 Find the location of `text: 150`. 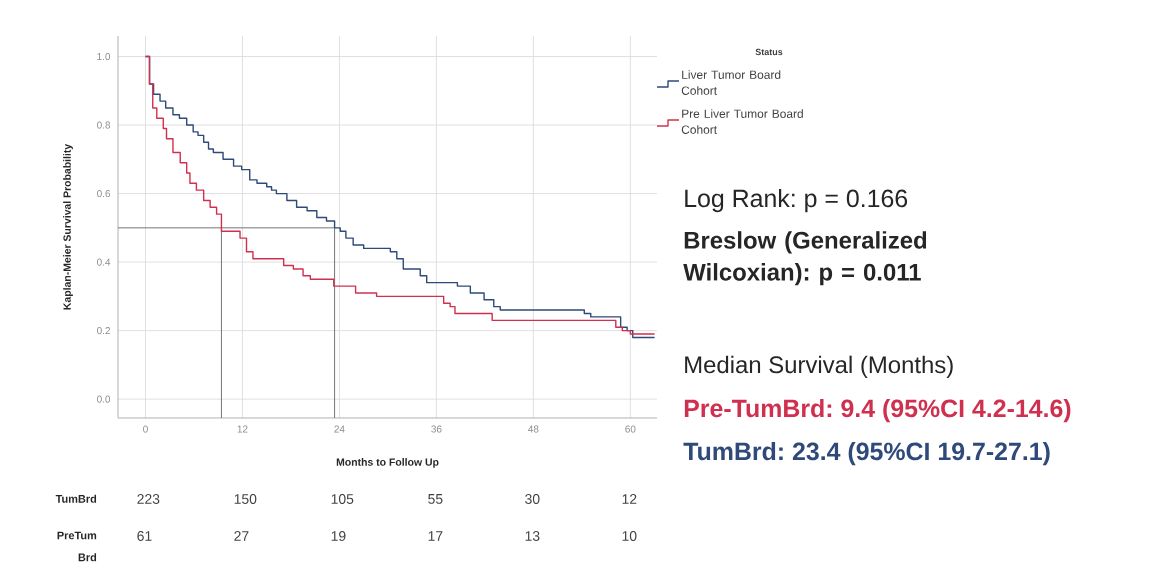

text: 150 is located at coordinates (245, 499).